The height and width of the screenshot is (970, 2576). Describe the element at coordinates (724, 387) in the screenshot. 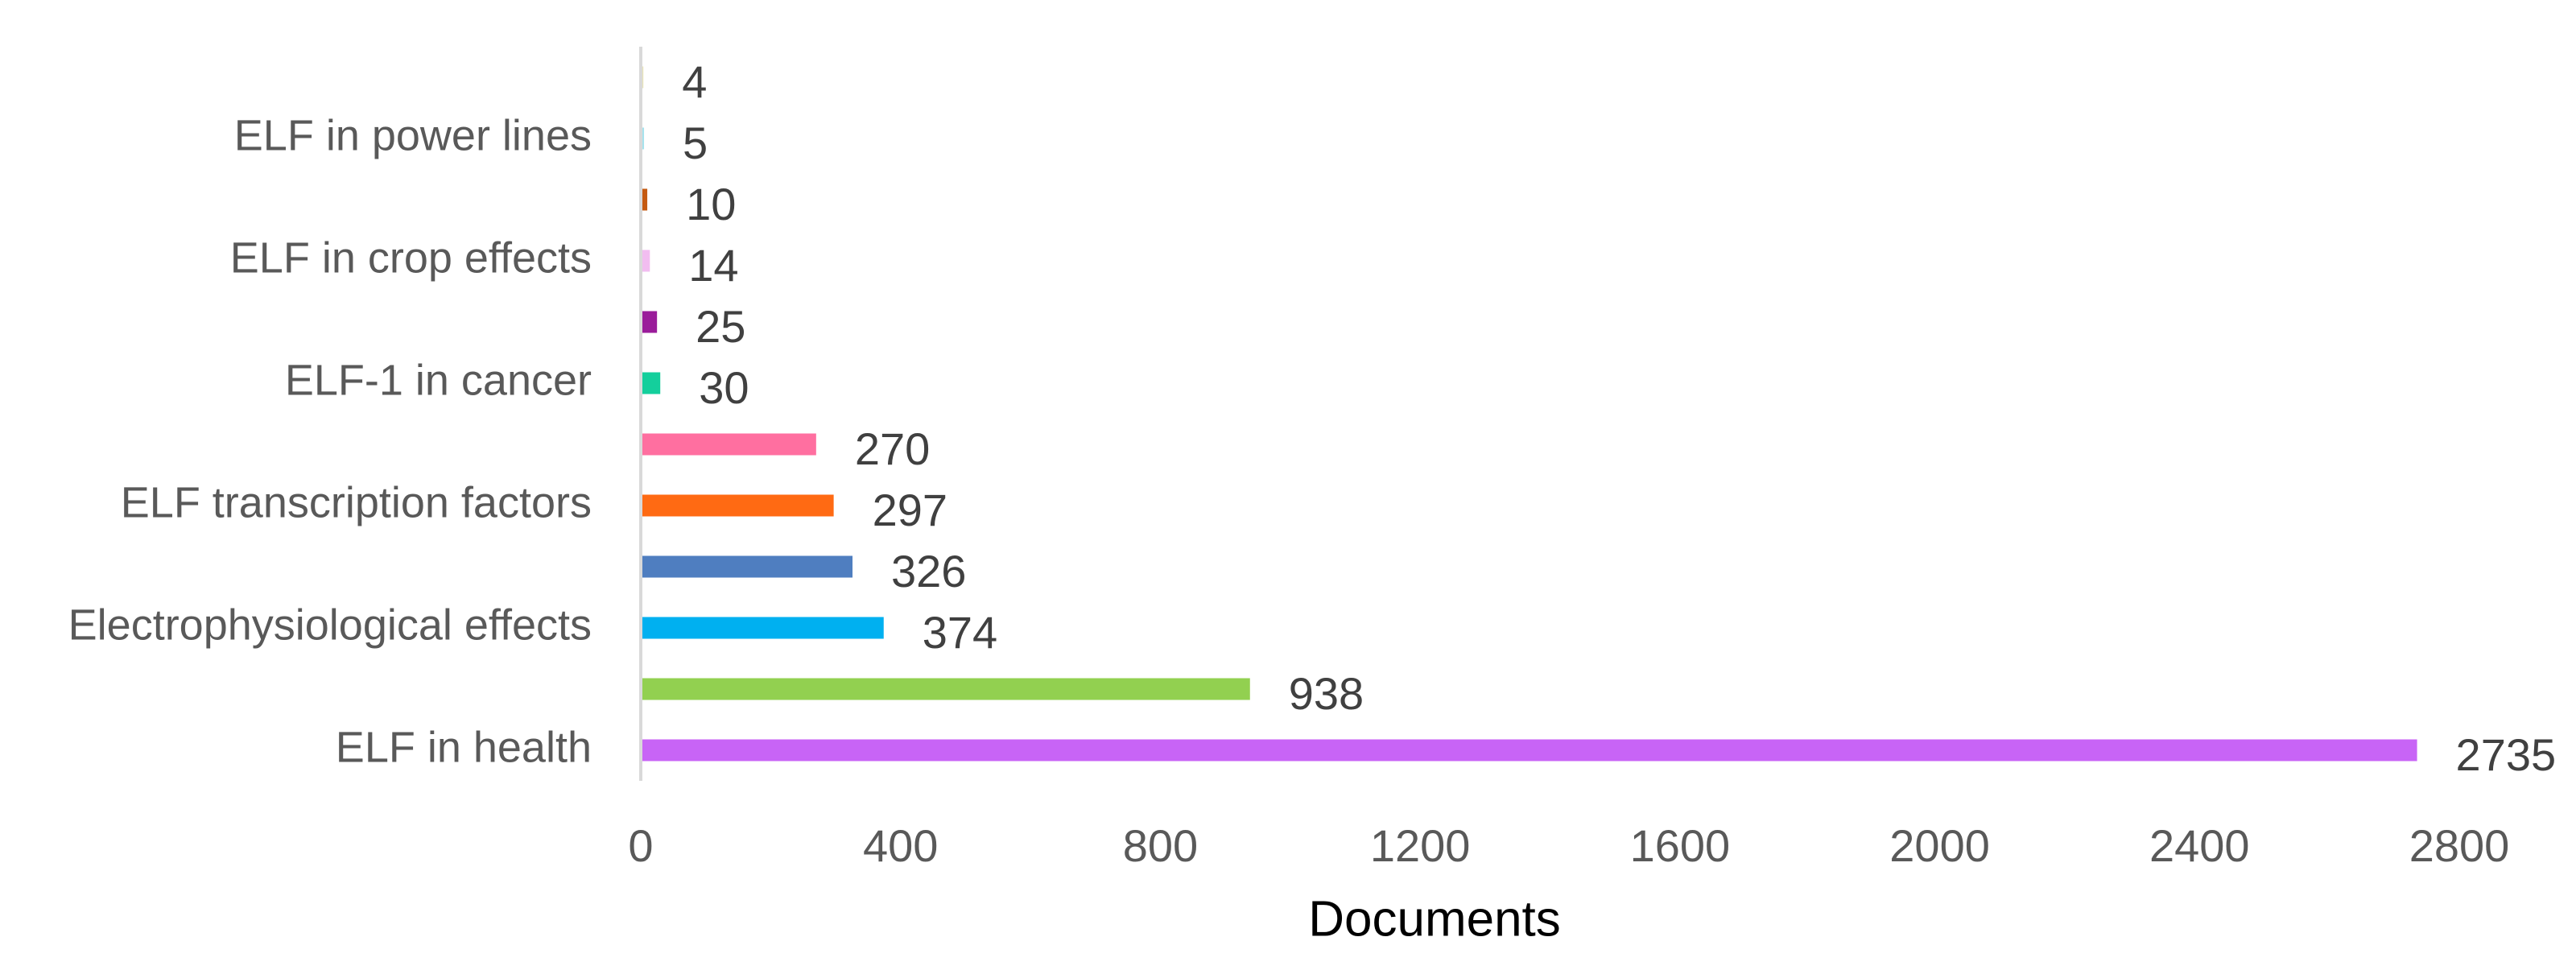

I see `value-label: 30` at that location.